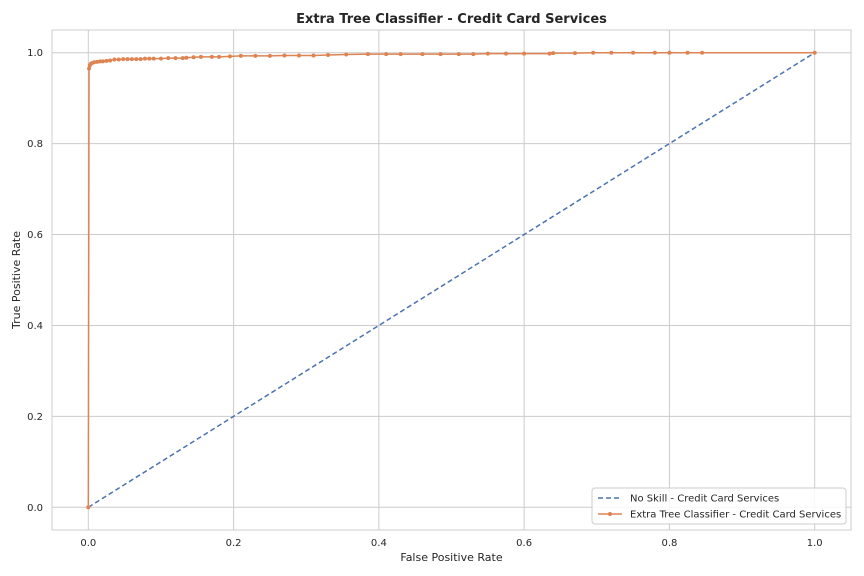  What do you see at coordinates (524, 543) in the screenshot?
I see `x-tick-label: 0.6` at bounding box center [524, 543].